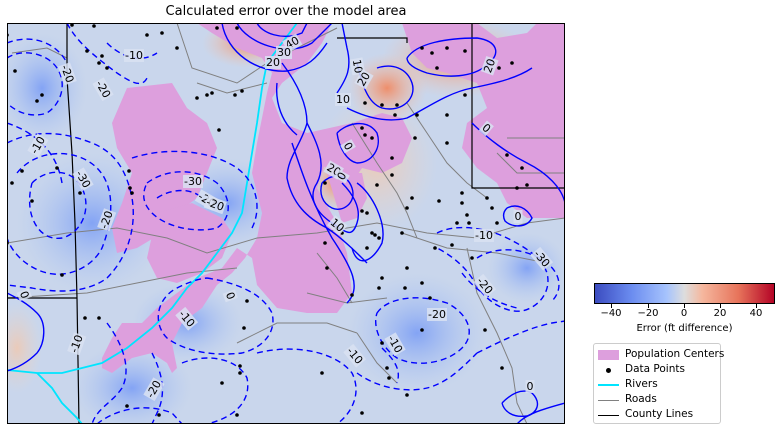  Describe the element at coordinates (684, 328) in the screenshot. I see `colorbar-label: Error (ft difference)` at that location.